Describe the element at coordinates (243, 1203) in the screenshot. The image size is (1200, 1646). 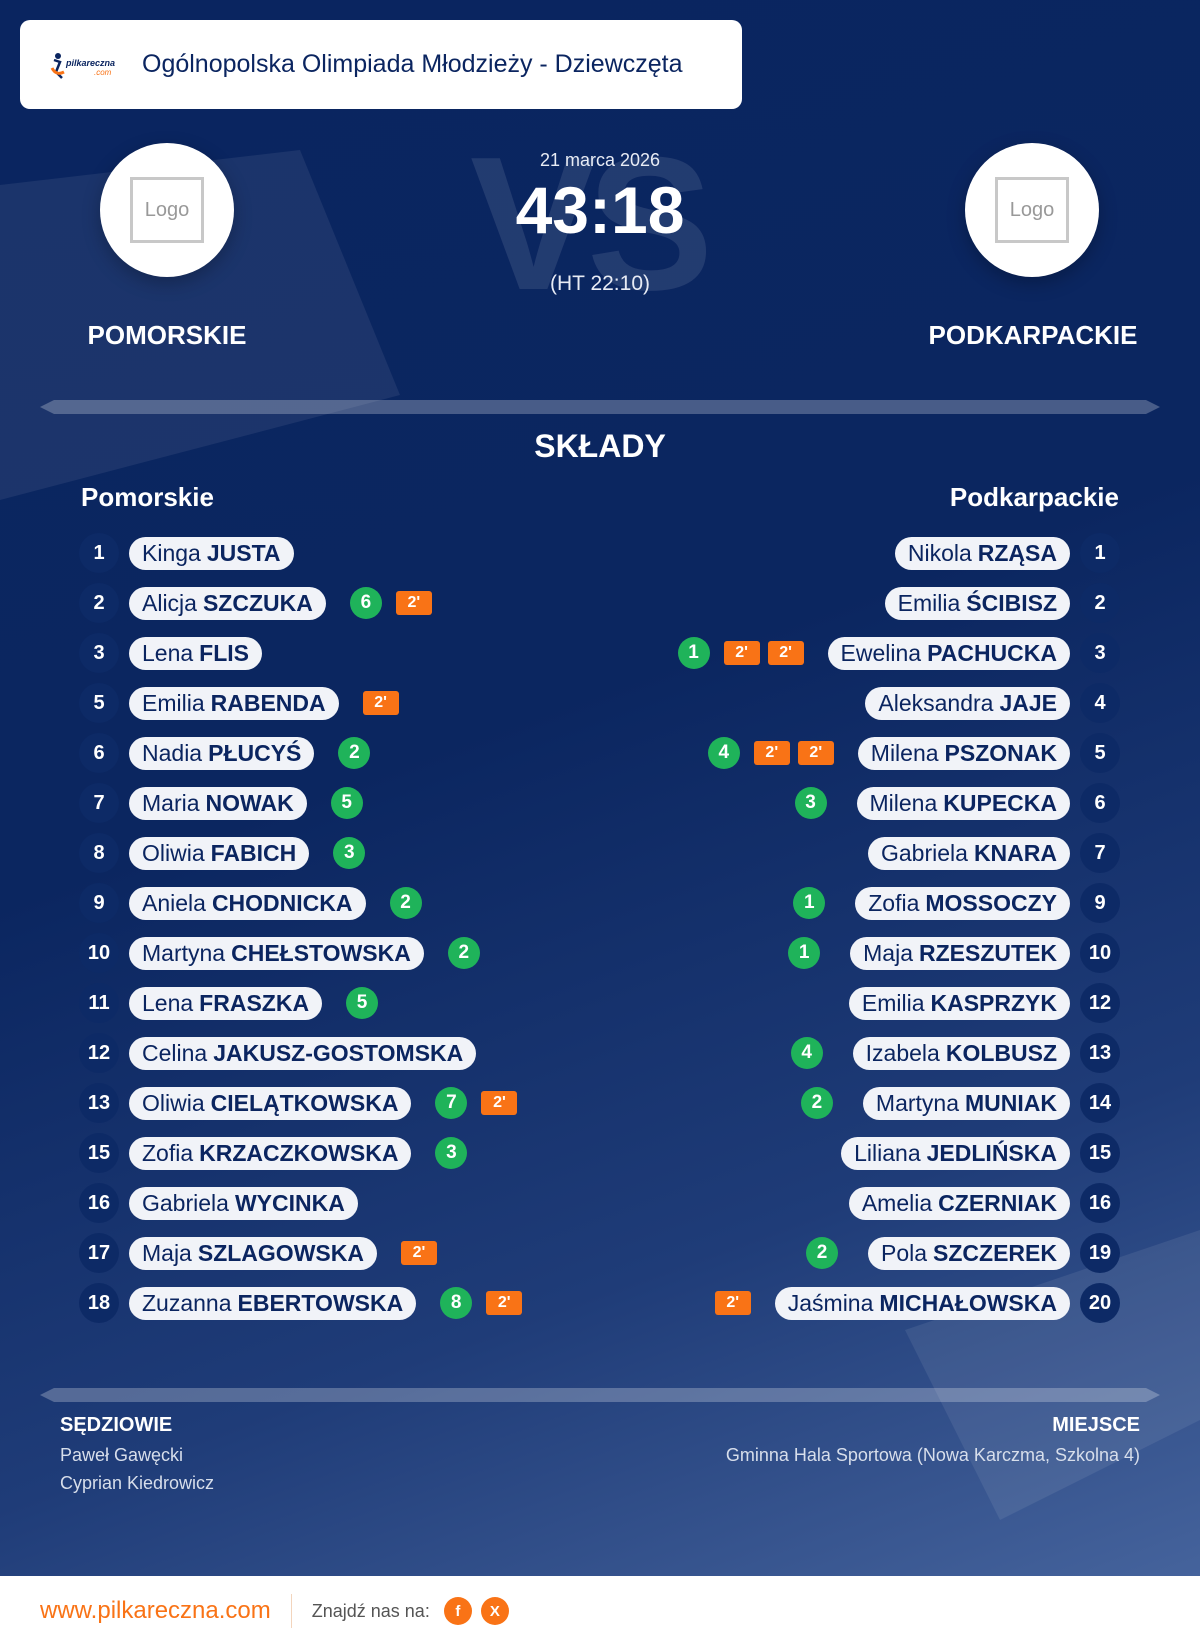
I see `player-name: Gabriela WYCINKA` at that location.